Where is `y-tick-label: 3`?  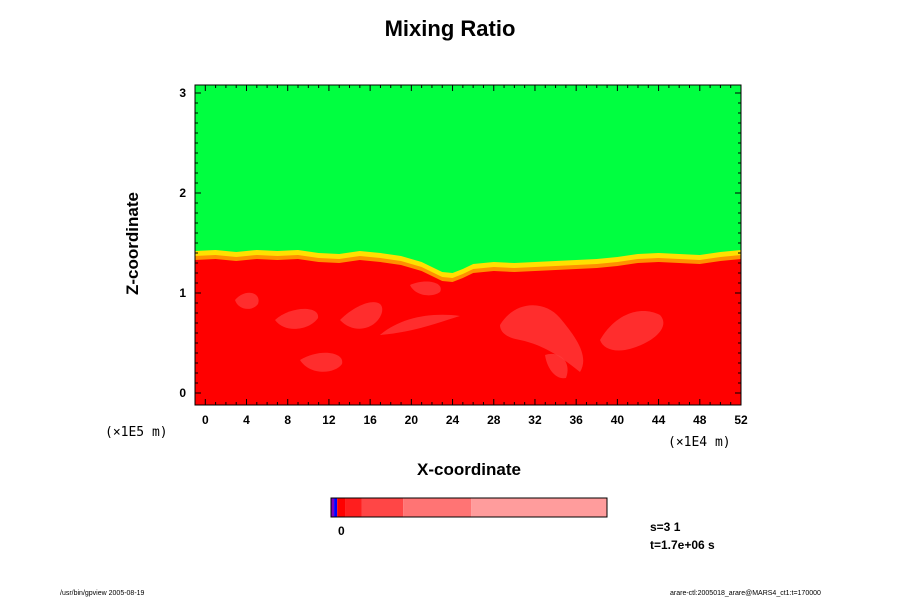 y-tick-label: 3 is located at coordinates (182, 93).